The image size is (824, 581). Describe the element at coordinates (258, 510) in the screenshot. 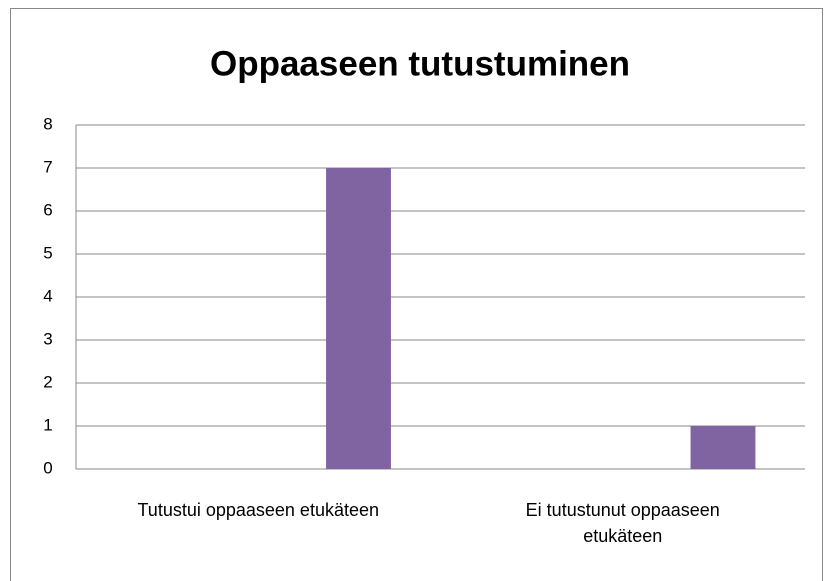

I see `x-tick-label: Tutustui oppaaseen etukäteen` at that location.